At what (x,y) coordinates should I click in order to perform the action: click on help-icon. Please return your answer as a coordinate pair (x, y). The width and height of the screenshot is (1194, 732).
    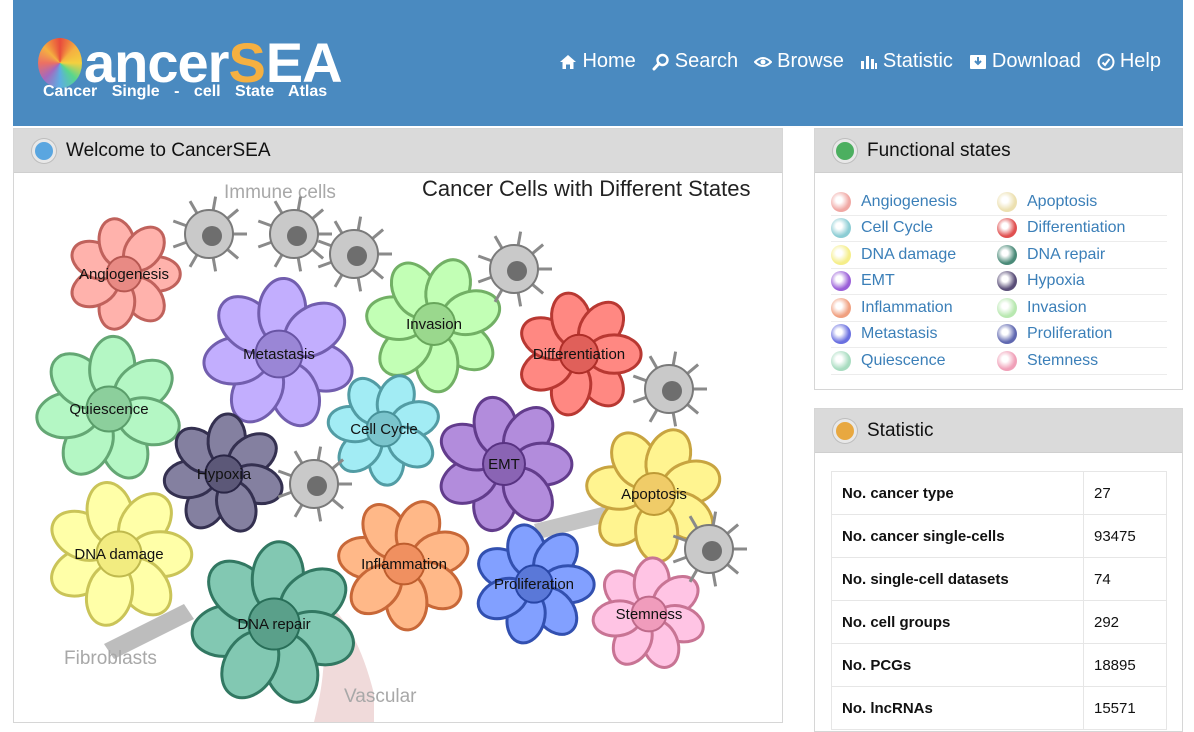
    Looking at the image, I should click on (1106, 61).